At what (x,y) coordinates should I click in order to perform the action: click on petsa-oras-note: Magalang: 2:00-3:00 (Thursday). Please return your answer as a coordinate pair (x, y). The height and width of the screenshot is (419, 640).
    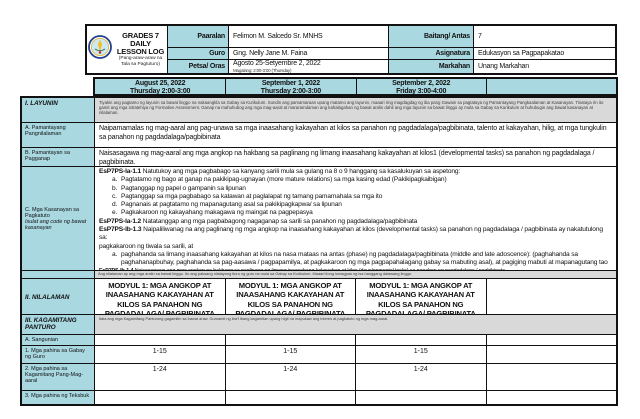
    Looking at the image, I should click on (262, 70).